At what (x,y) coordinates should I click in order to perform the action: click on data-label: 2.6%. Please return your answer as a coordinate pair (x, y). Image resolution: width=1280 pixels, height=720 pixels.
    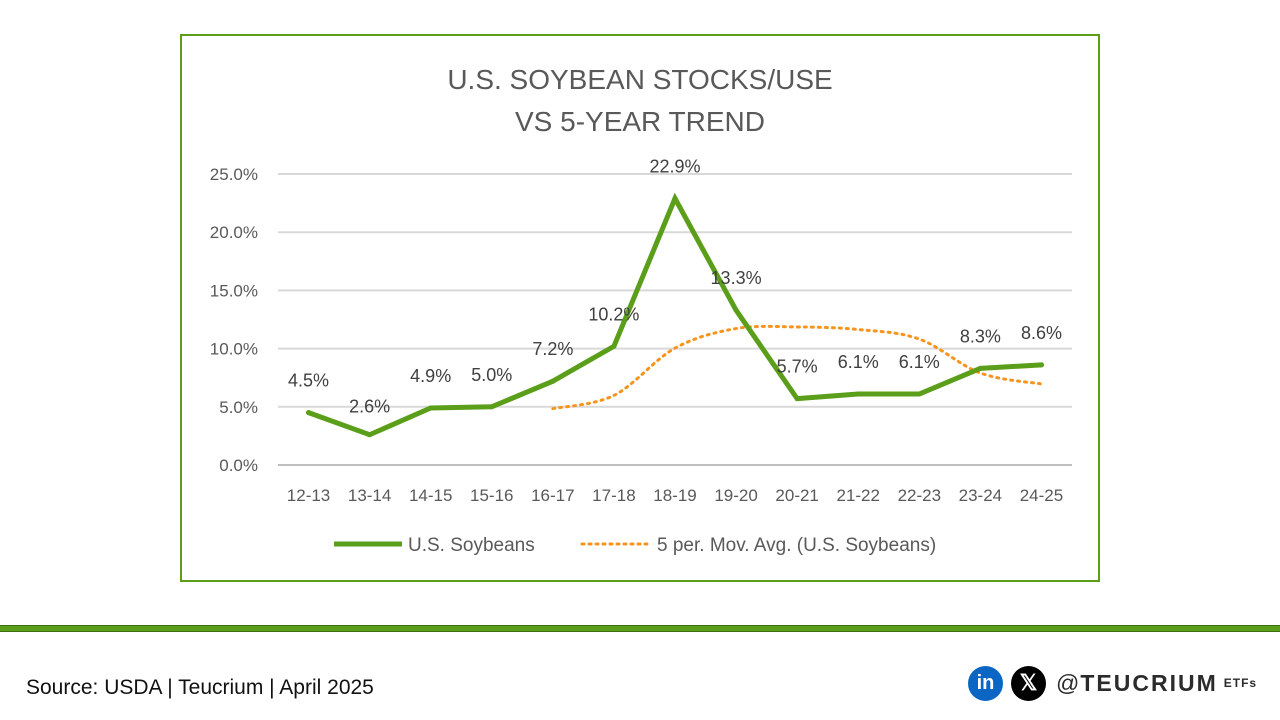
    Looking at the image, I should click on (369, 407).